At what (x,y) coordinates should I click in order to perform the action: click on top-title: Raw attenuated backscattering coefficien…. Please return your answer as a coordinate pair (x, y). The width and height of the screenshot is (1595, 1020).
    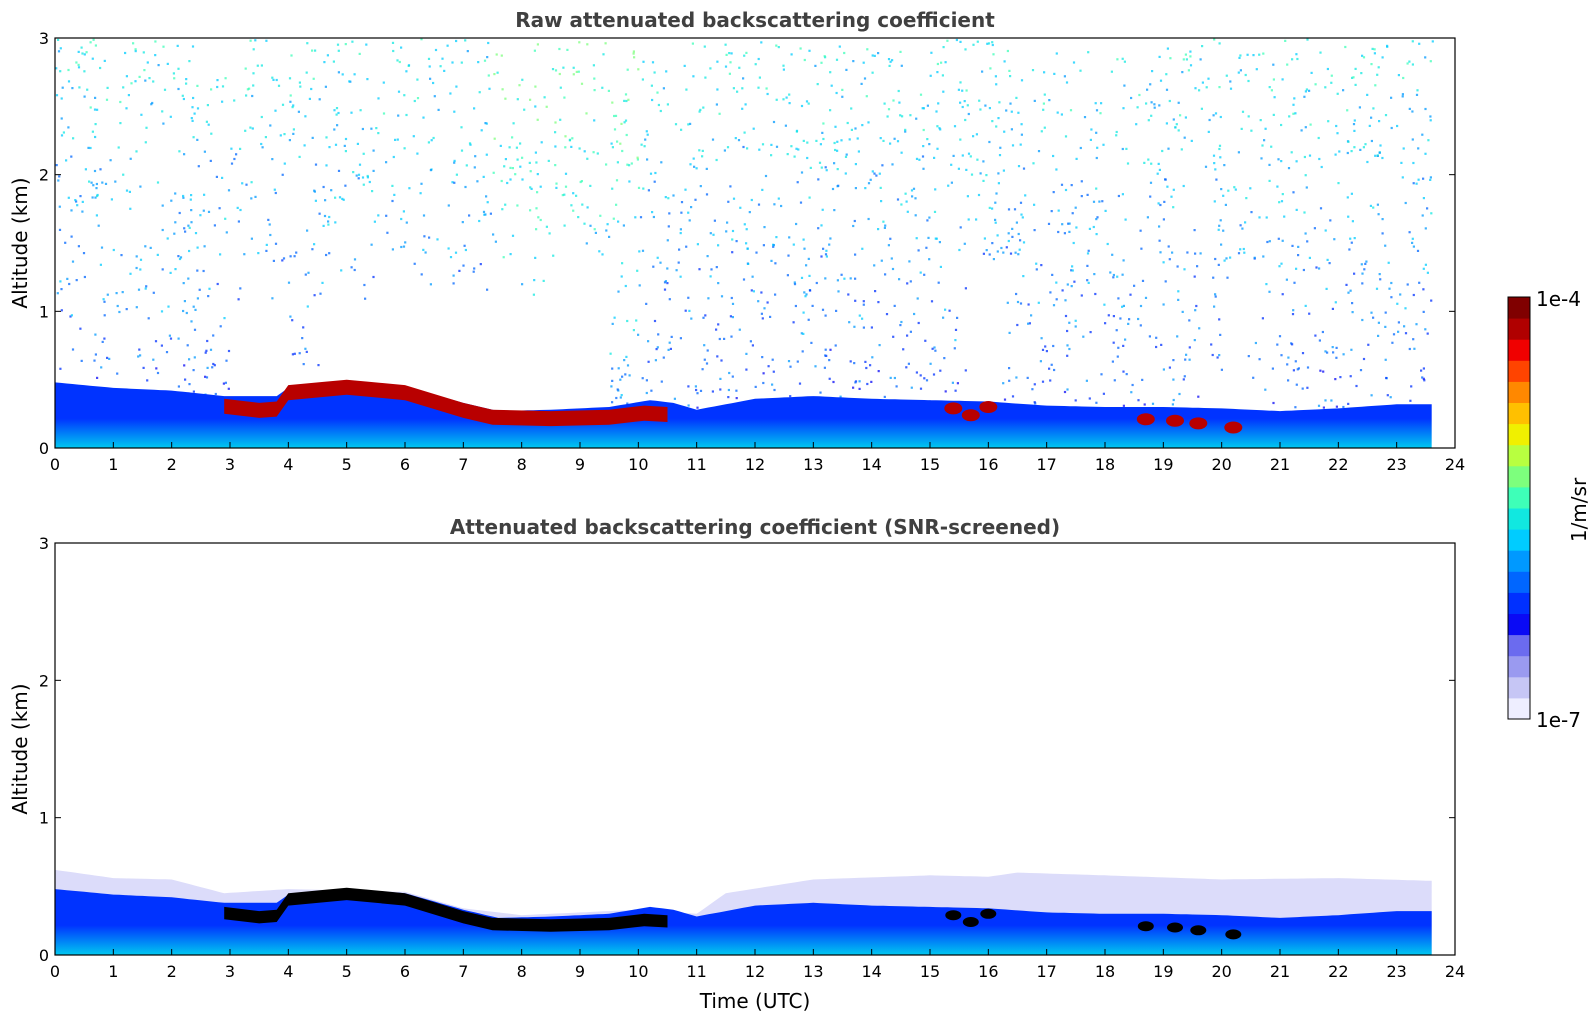
    Looking at the image, I should click on (755, 20).